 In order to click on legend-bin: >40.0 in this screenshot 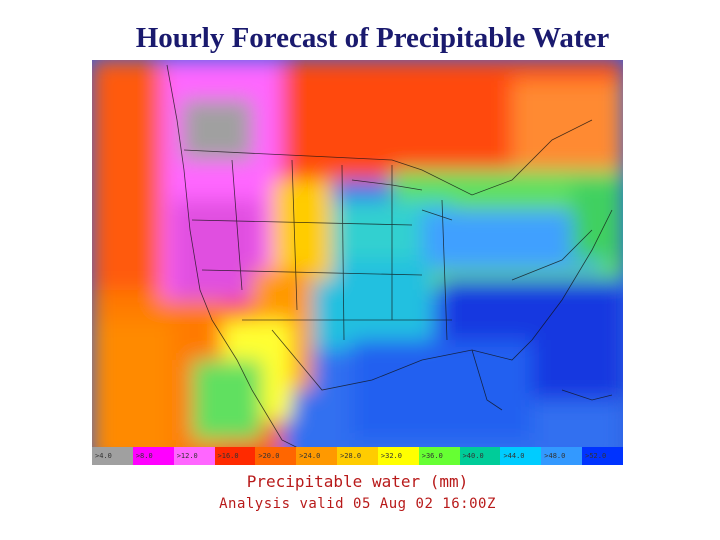, I will do `click(480, 456)`.